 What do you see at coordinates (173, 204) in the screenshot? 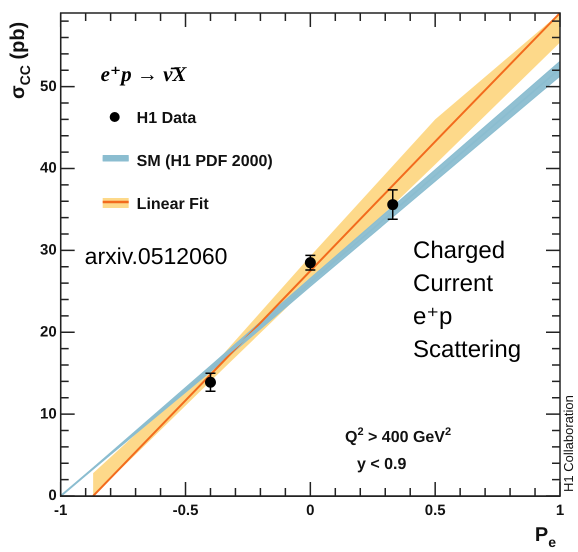
I see `legend-label: Linear Fit` at bounding box center [173, 204].